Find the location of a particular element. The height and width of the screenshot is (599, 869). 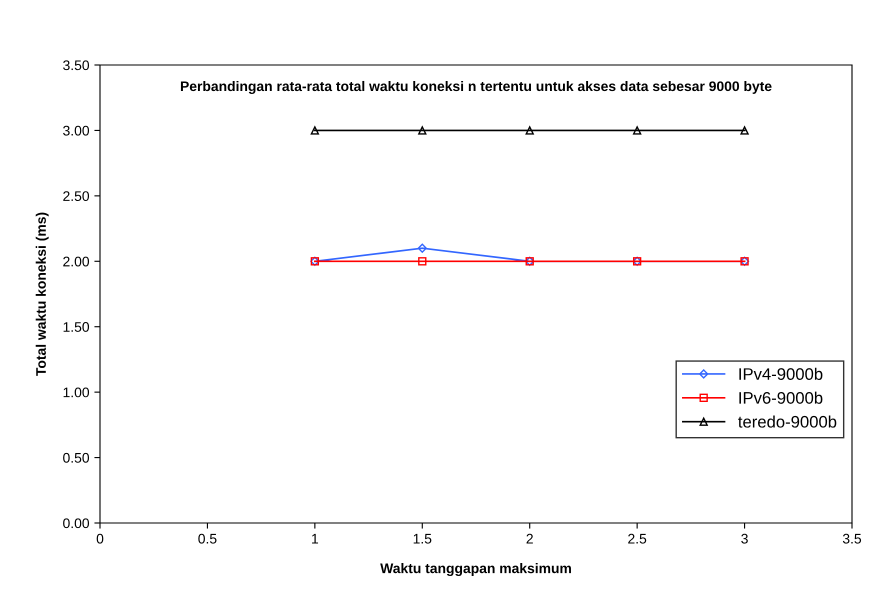

x-tick-label: 2 is located at coordinates (529, 539).